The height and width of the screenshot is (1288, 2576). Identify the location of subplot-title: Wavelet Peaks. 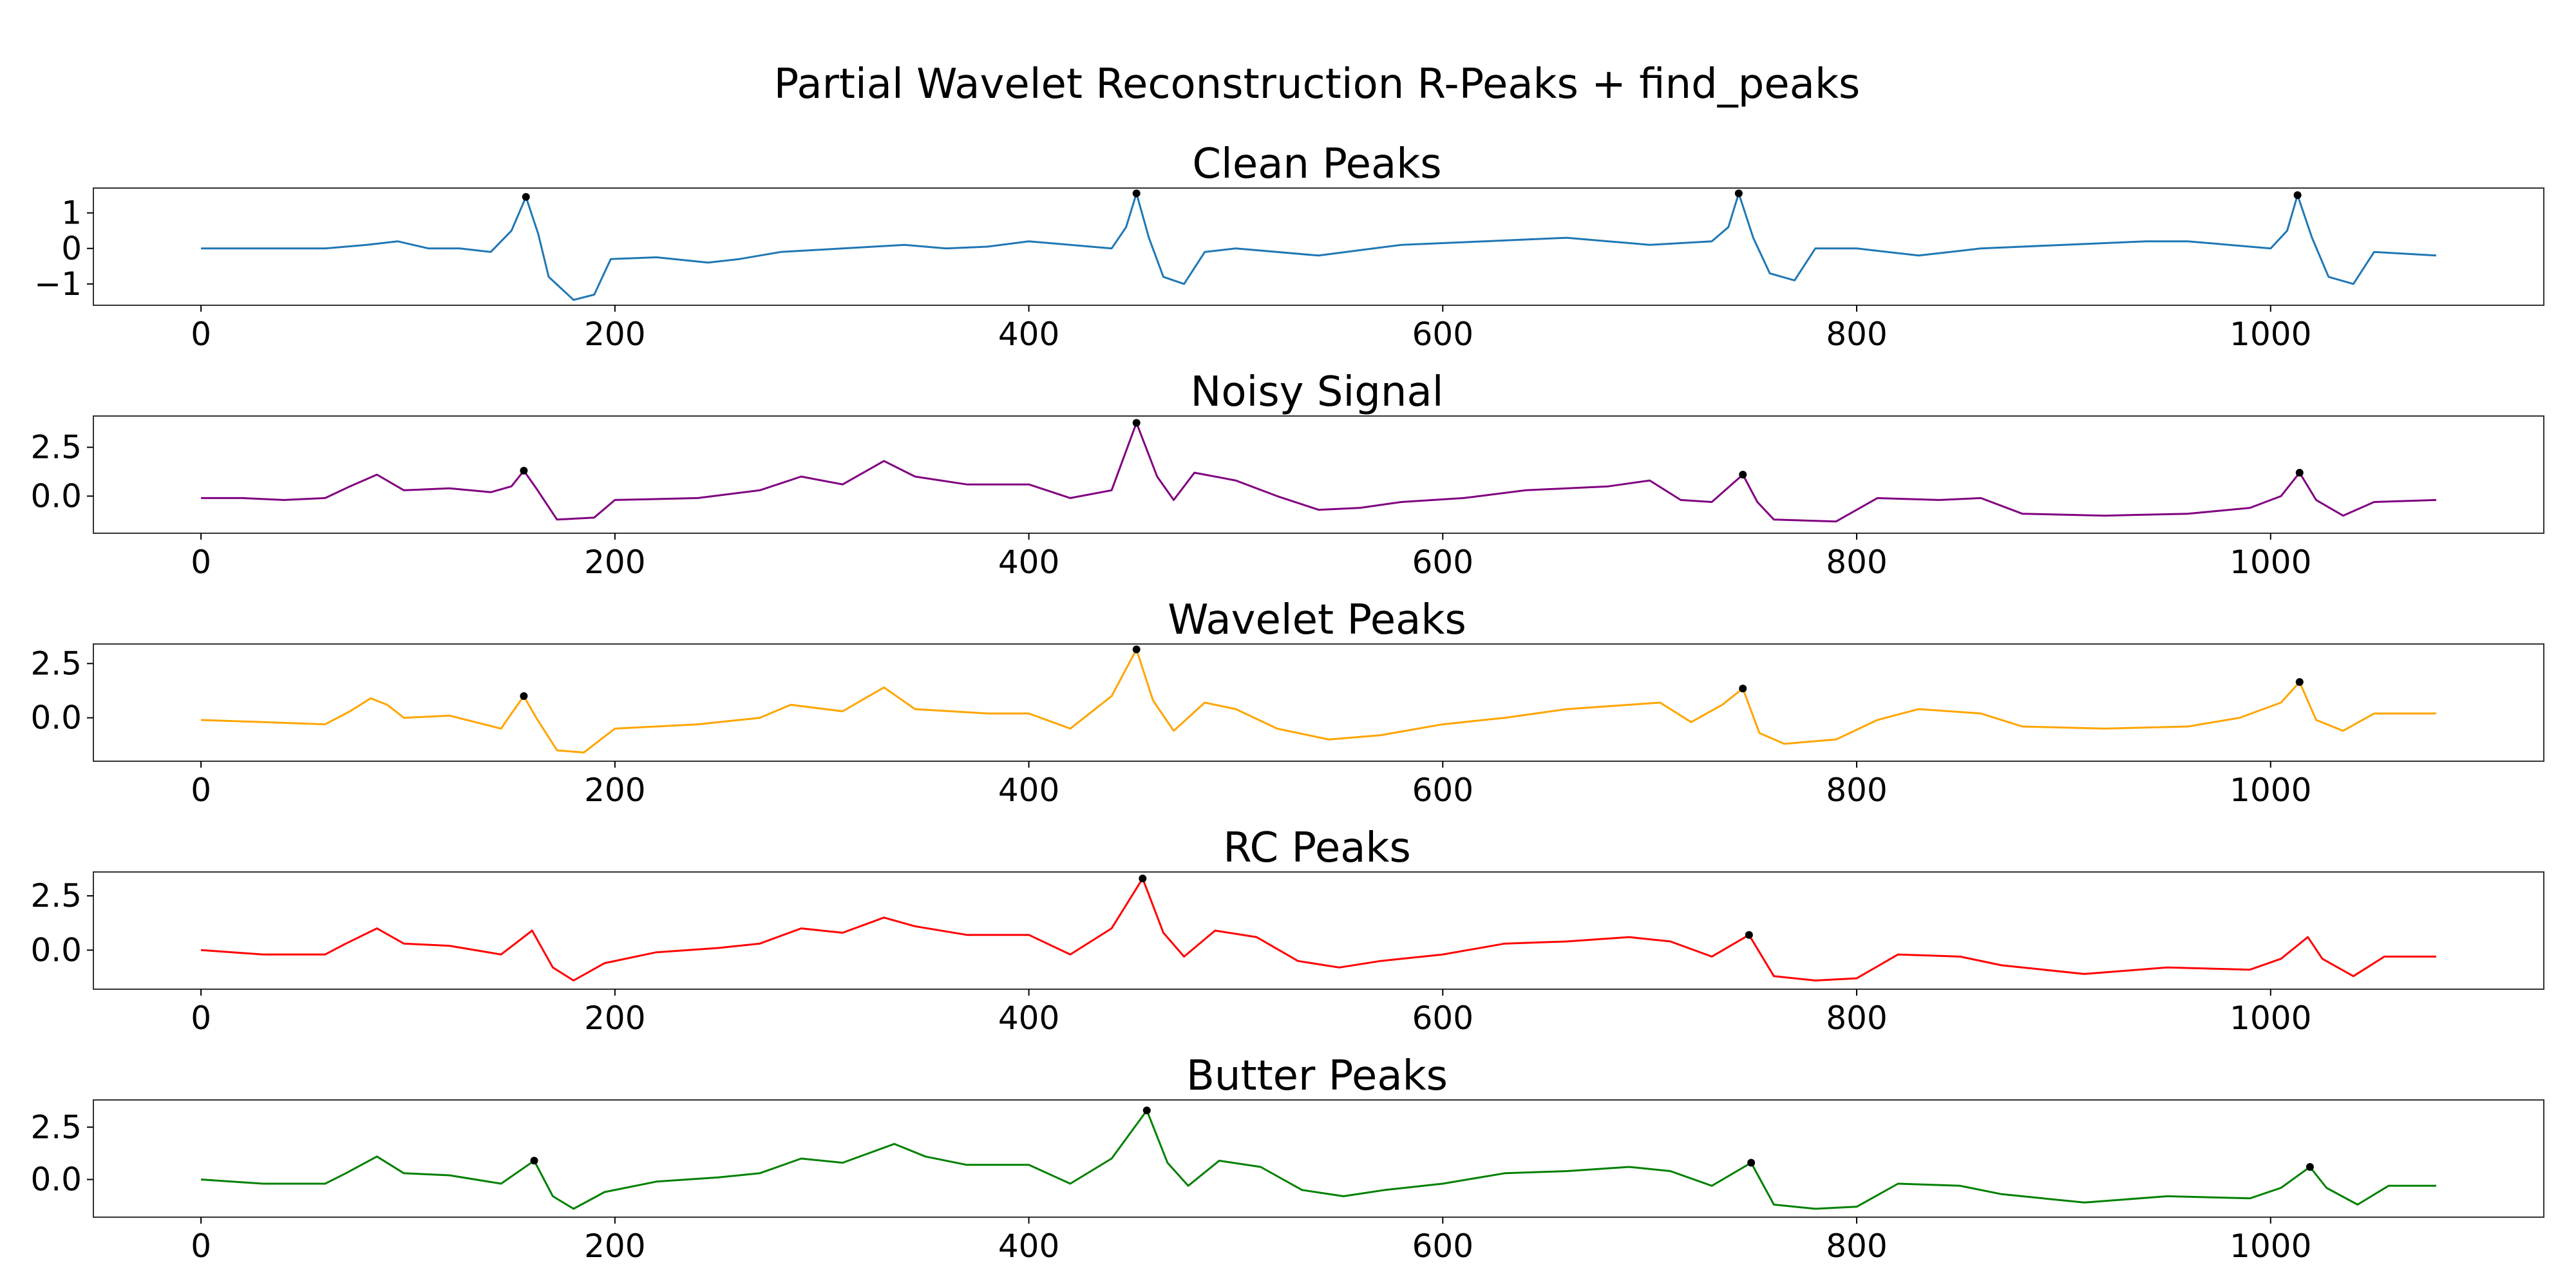
(1317, 620).